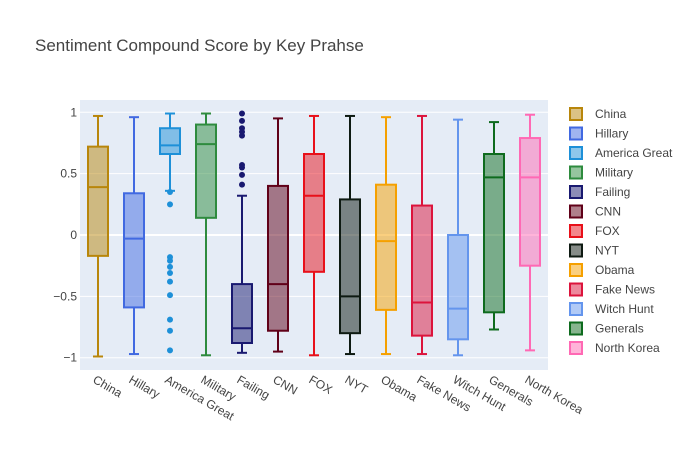  I want to click on legend-item-obama: Obama, so click(602, 270).